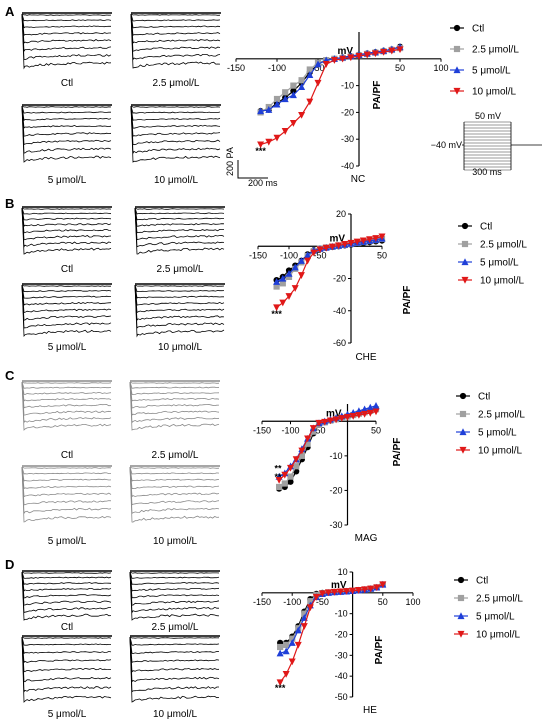 Image resolution: width=550 pixels, height=726 pixels. Describe the element at coordinates (252, 169) in the screenshot. I see `scale-bar-lines` at that location.